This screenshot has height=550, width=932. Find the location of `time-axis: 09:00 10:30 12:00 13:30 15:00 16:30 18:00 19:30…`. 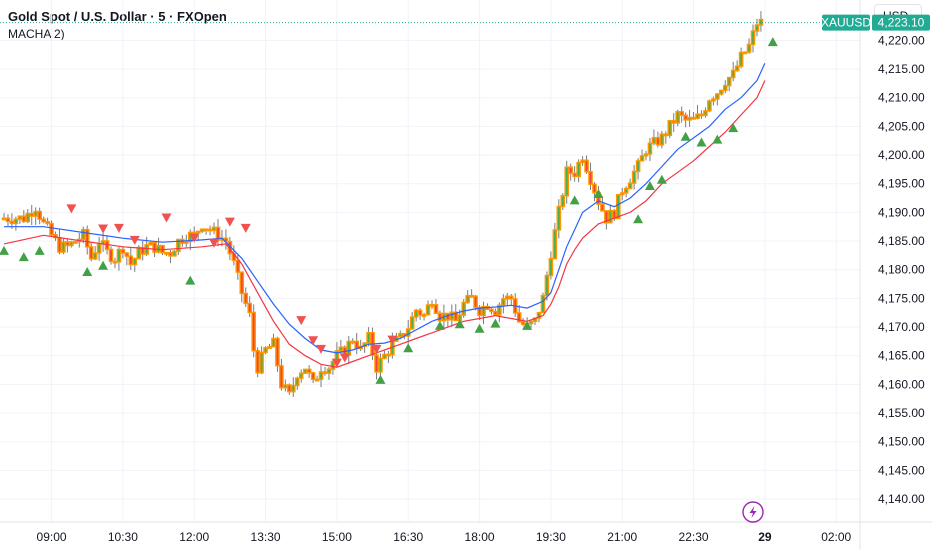

time-axis: 09:00 10:30 12:00 13:30 15:00 16:30 18:00 19:30… is located at coordinates (444, 537).